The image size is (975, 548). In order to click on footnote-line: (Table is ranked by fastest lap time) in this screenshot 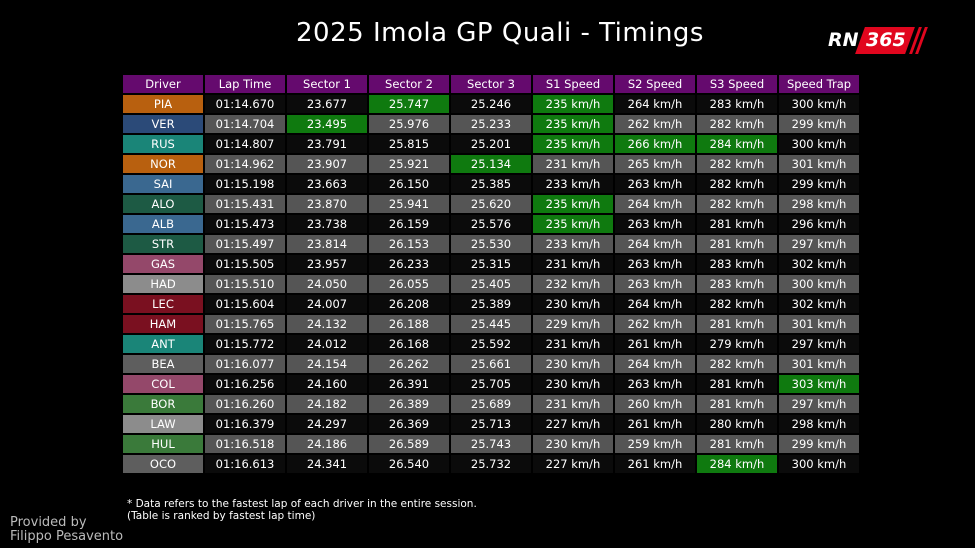, I will do `click(221, 516)`.